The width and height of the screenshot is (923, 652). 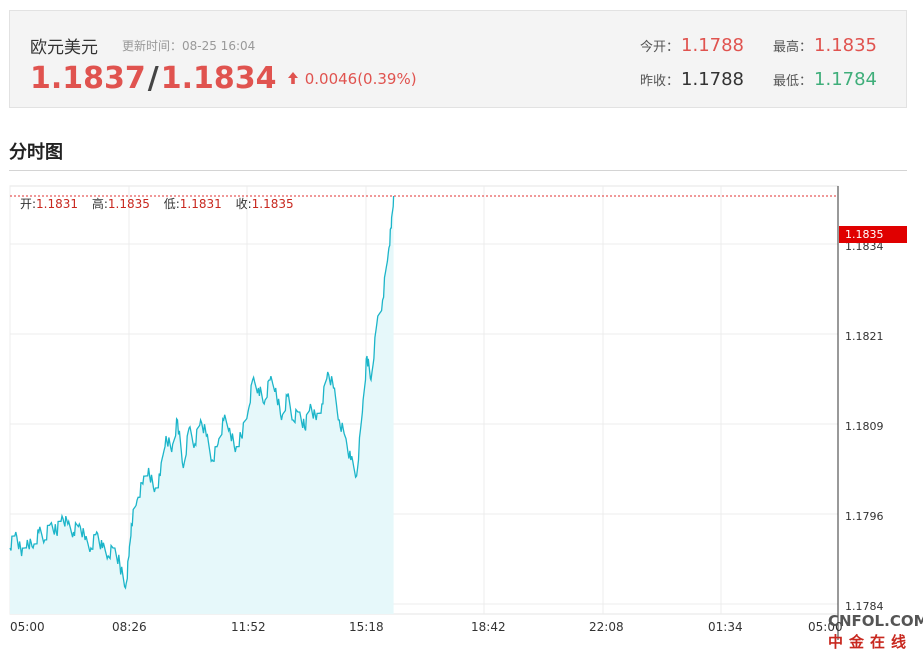 What do you see at coordinates (660, 81) in the screenshot?
I see `prev-close-label: 昨收：` at bounding box center [660, 81].